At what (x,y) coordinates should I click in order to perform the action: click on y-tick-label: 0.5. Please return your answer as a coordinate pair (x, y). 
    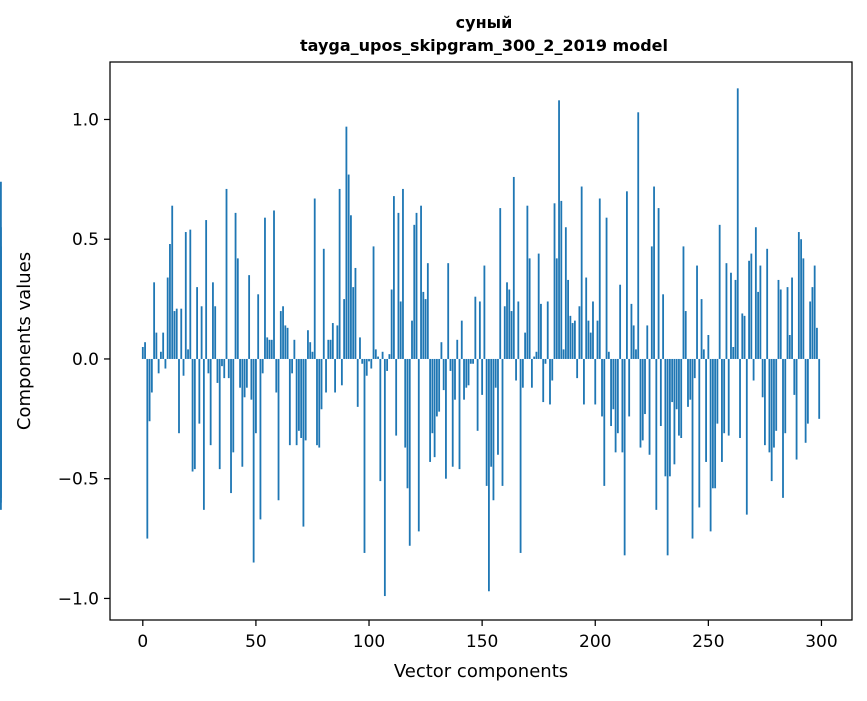
    Looking at the image, I should click on (85, 240).